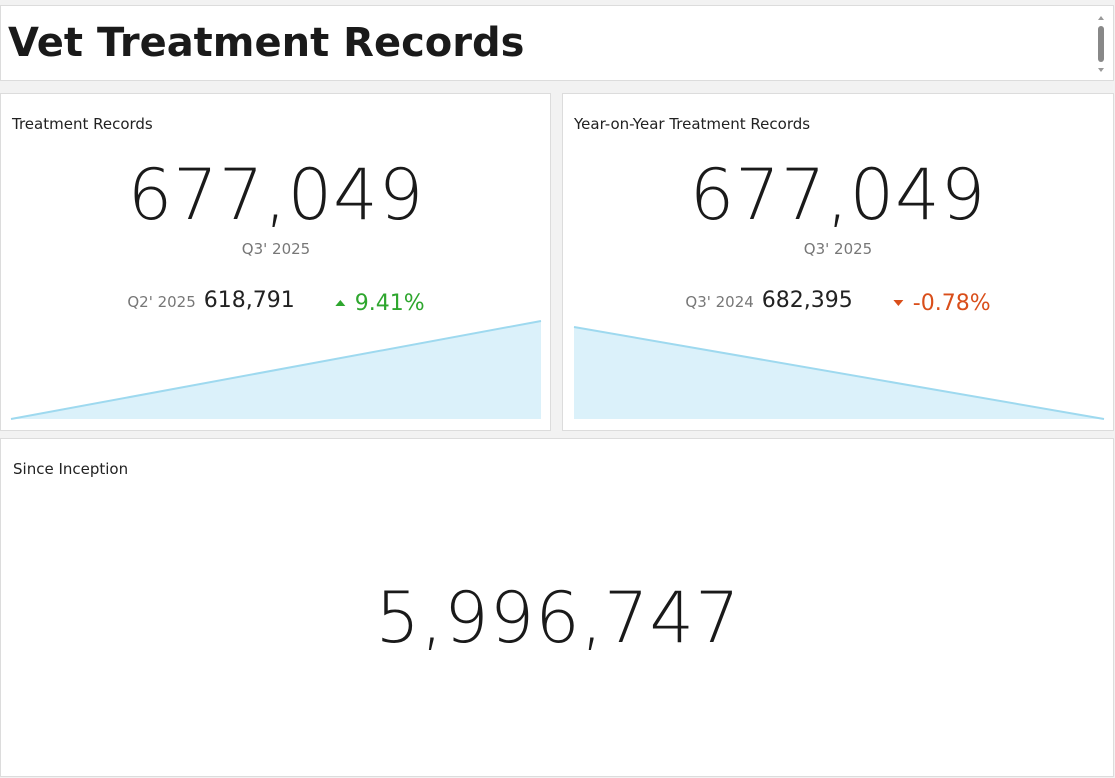 Image resolution: width=1115 pixels, height=778 pixels. Describe the element at coordinates (807, 300) in the screenshot. I see `comparison-value: 682,395` at that location.